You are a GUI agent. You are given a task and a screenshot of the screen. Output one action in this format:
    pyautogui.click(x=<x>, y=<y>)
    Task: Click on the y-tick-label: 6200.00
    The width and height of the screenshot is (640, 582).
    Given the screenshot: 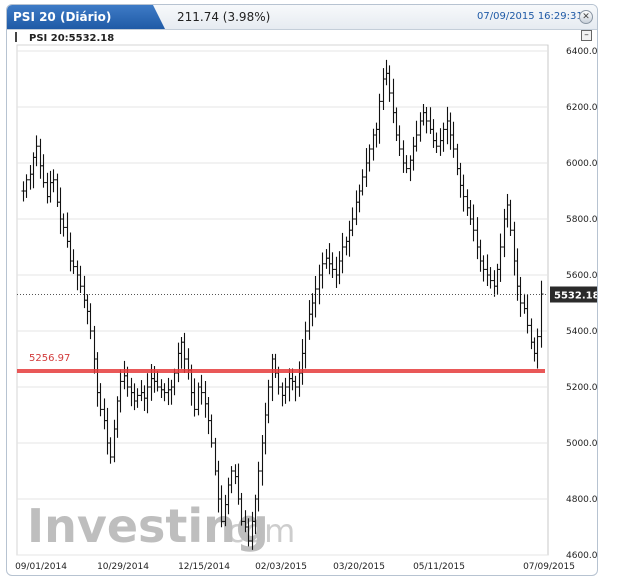 What is the action you would take?
    pyautogui.click(x=581, y=108)
    